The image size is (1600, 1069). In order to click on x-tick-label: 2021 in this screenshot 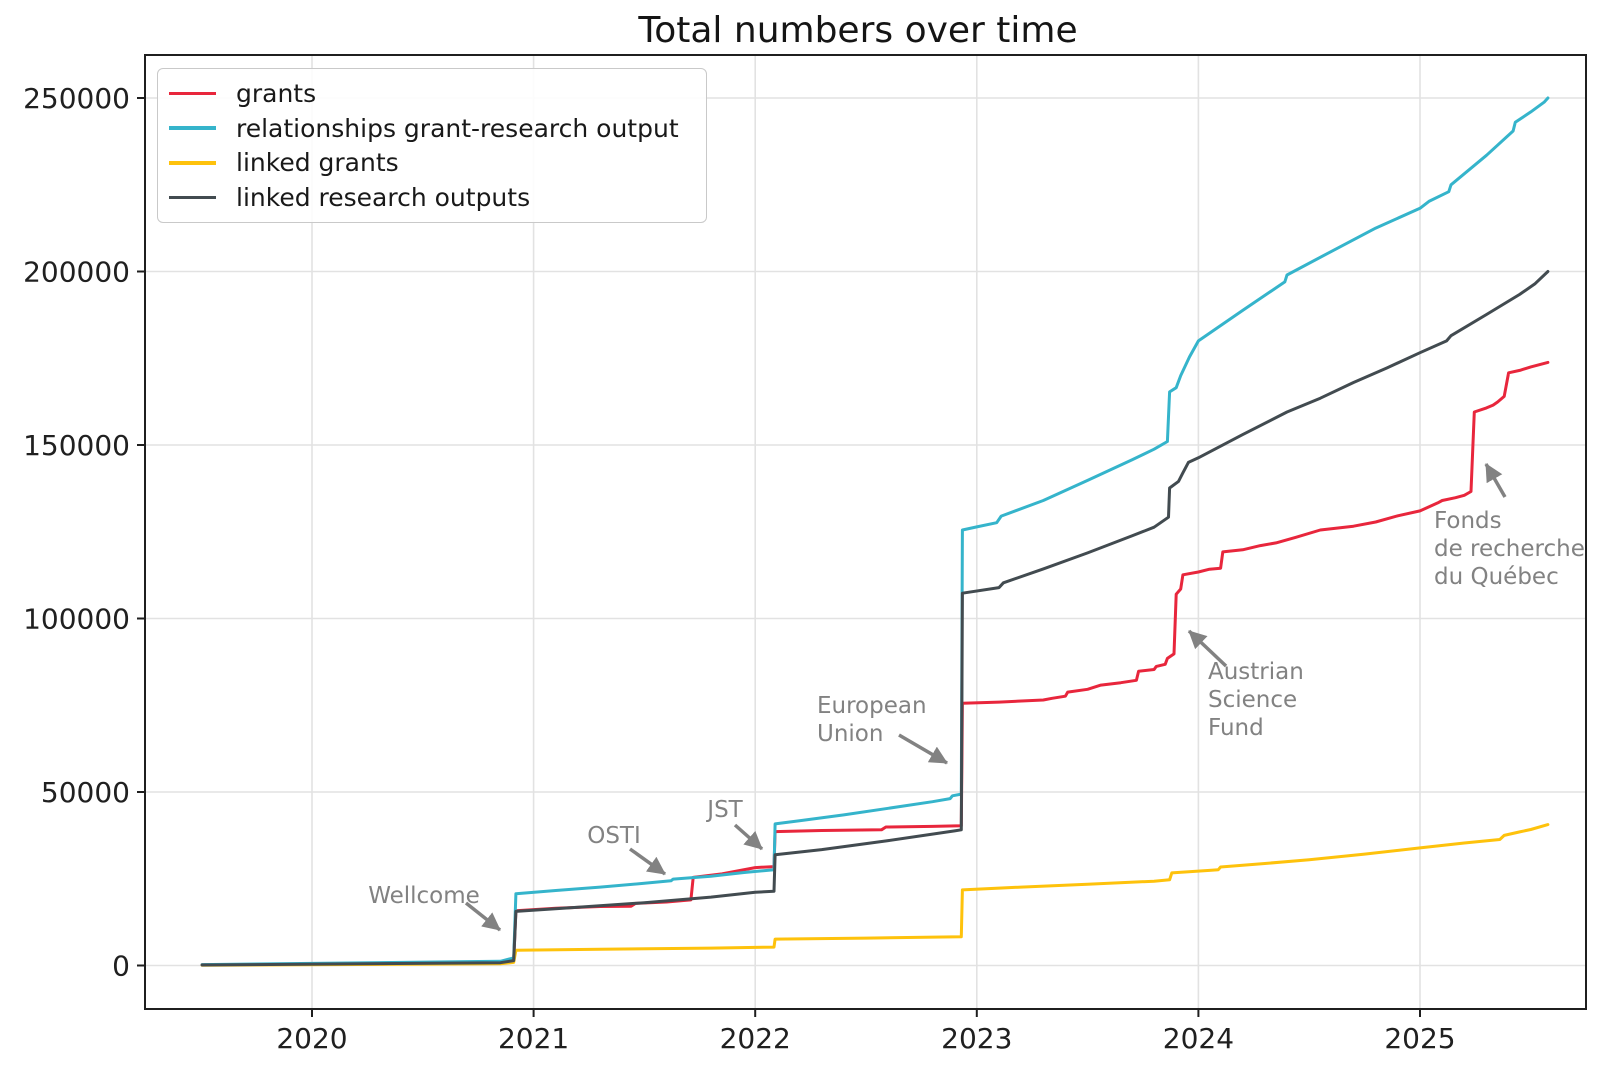, I will do `click(533, 1038)`.